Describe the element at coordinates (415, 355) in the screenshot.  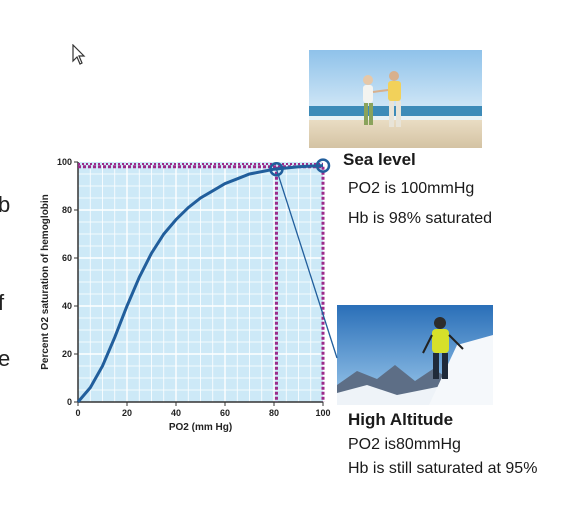
I see `high-altitude-photo` at that location.